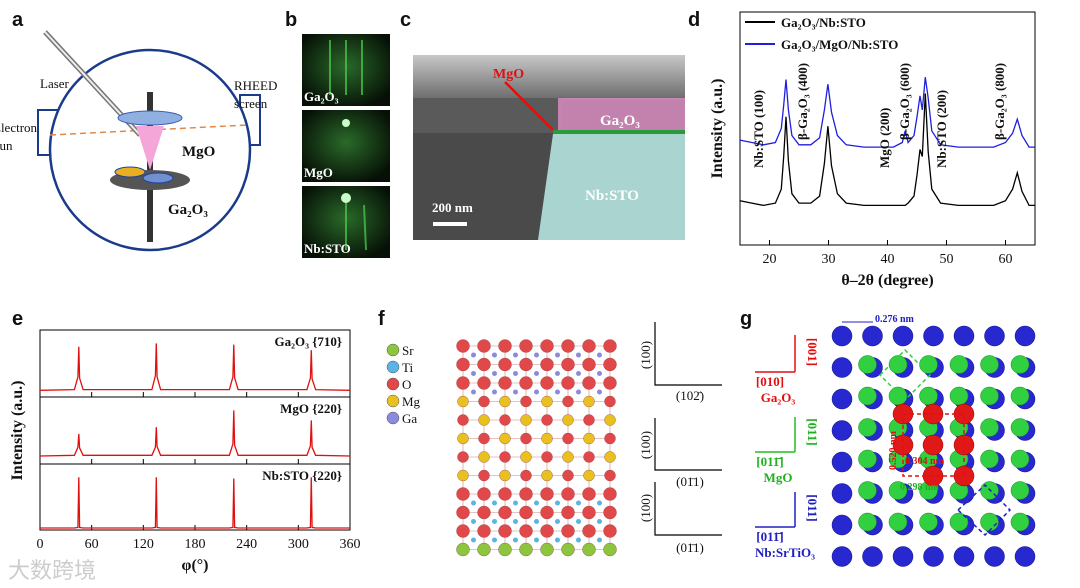 The image size is (1080, 588). I want to click on panel-label: f, so click(381, 319).